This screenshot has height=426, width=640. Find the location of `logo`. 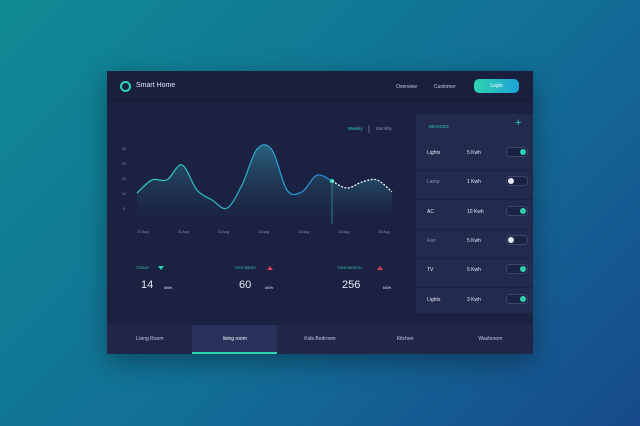

logo is located at coordinates (125, 86).